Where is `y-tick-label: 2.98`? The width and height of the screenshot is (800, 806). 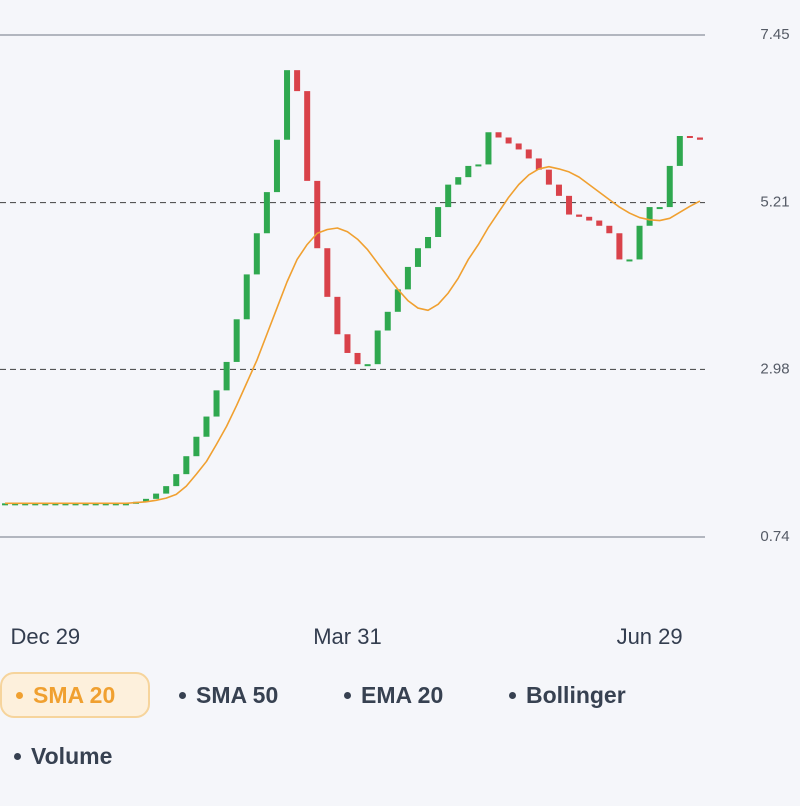
y-tick-label: 2.98 is located at coordinates (774, 368).